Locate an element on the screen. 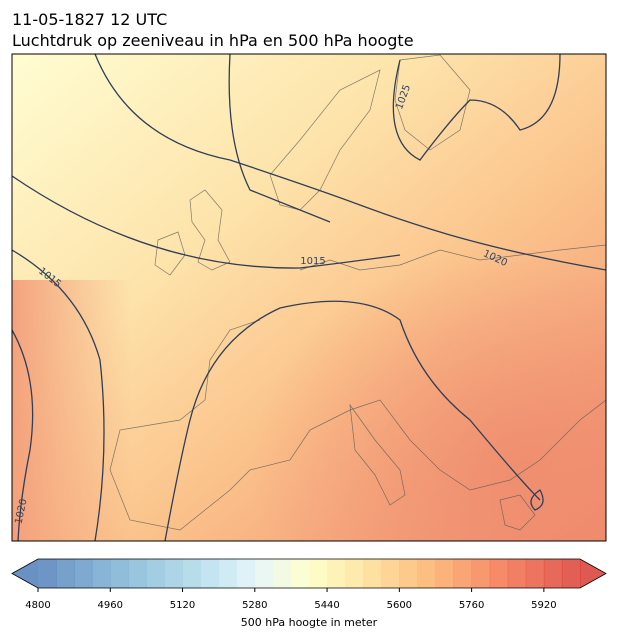 The width and height of the screenshot is (618, 639). colorbar-label: 500 hPa hoogte in meter is located at coordinates (309, 622).